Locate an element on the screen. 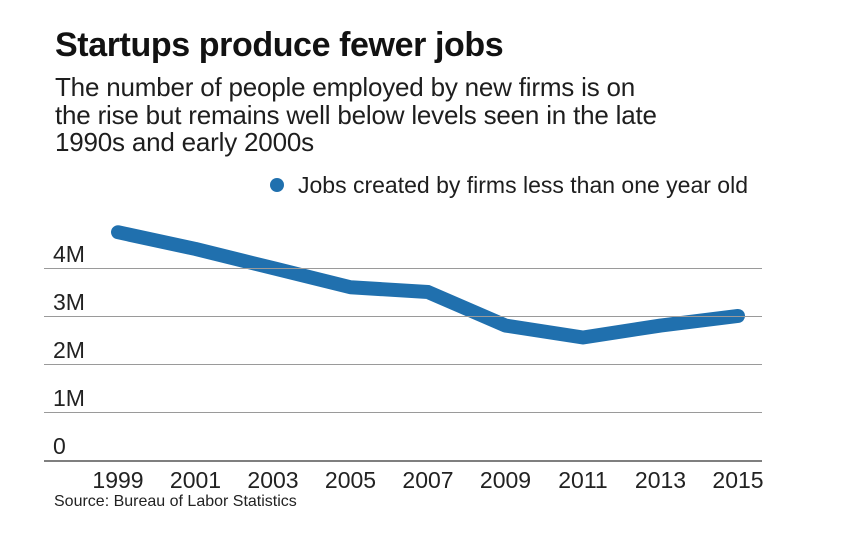  subtitle-line: 1990s and early 2000s is located at coordinates (184, 142).